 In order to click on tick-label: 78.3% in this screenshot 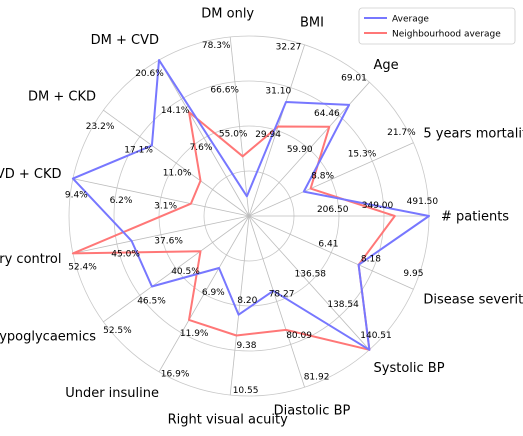, I will do `click(216, 46)`.